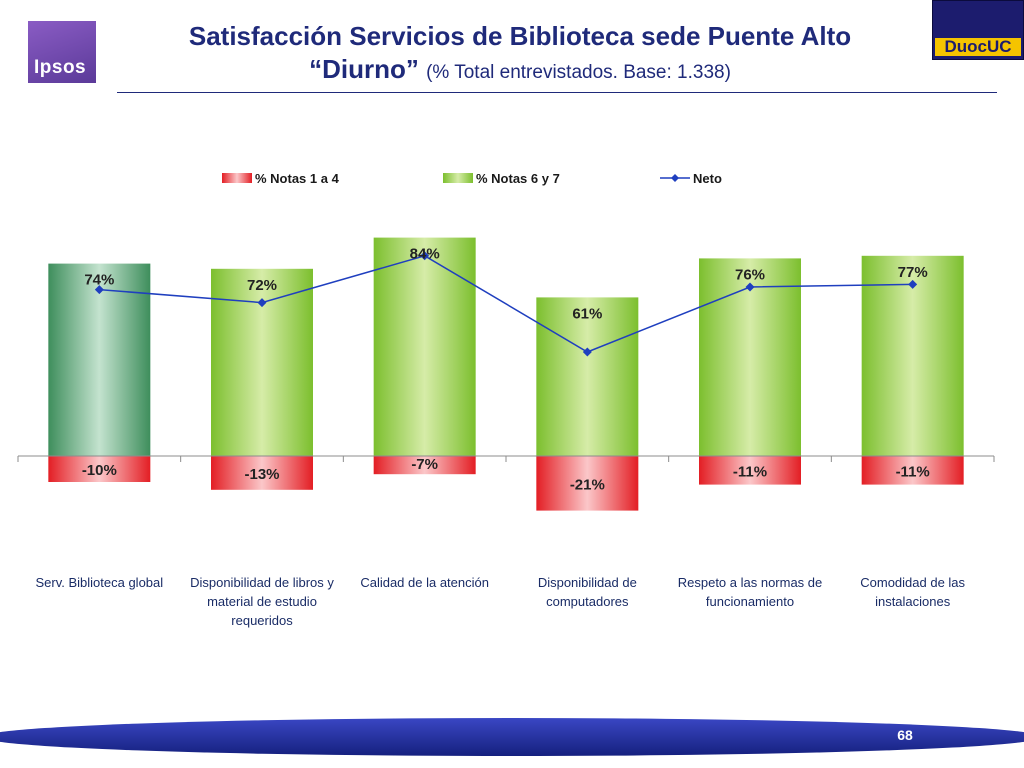 The image size is (1024, 768). Describe the element at coordinates (978, 30) in the screenshot. I see `duocuc-logo: DuocUC` at that location.